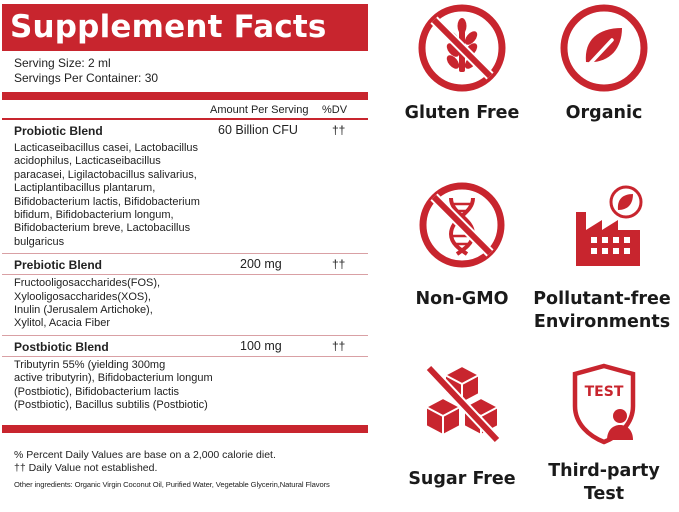 This screenshot has width=679, height=512. Describe the element at coordinates (604, 48) in the screenshot. I see `leaf-icon` at that location.